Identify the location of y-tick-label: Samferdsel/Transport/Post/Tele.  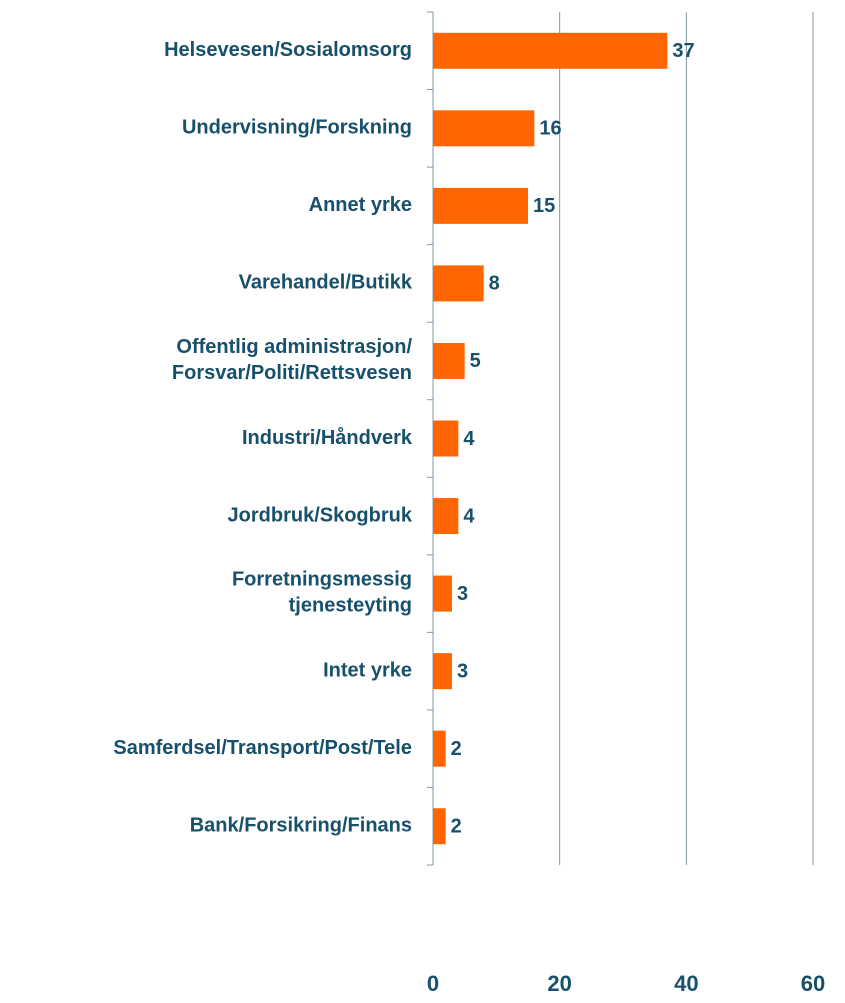
(262, 748).